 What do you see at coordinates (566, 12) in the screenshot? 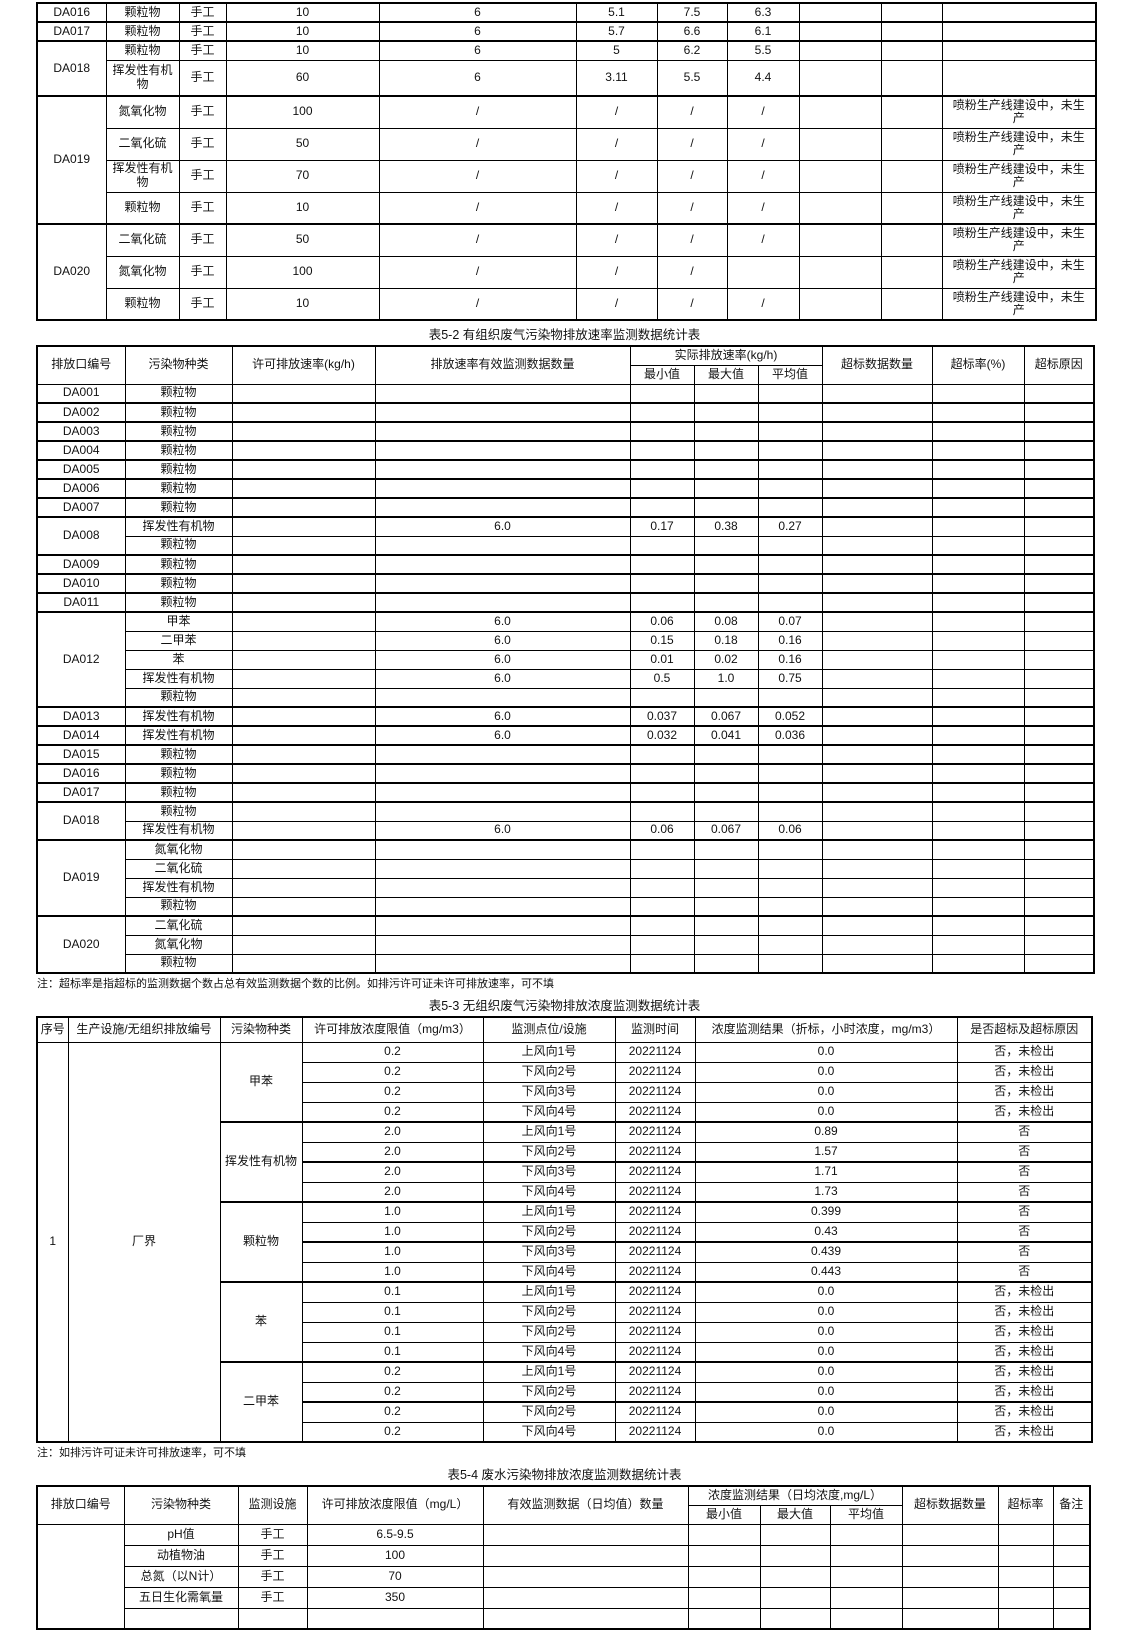
I see `table-row: DA016 颗粒物 手工 10 6 5.1 7.5 6.3` at bounding box center [566, 12].